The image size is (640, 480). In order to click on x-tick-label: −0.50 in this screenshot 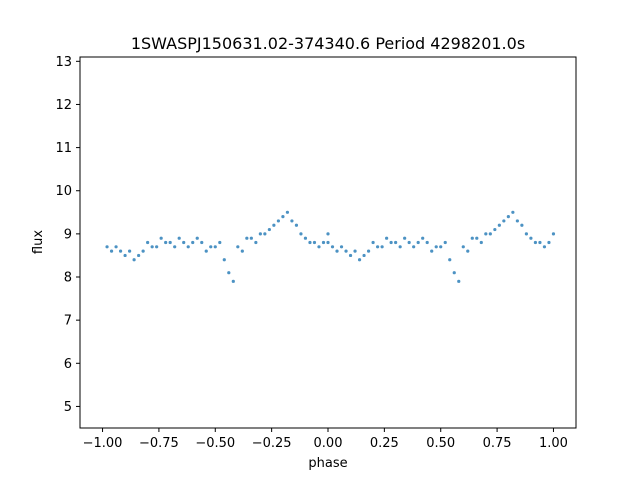, I will do `click(215, 443)`.